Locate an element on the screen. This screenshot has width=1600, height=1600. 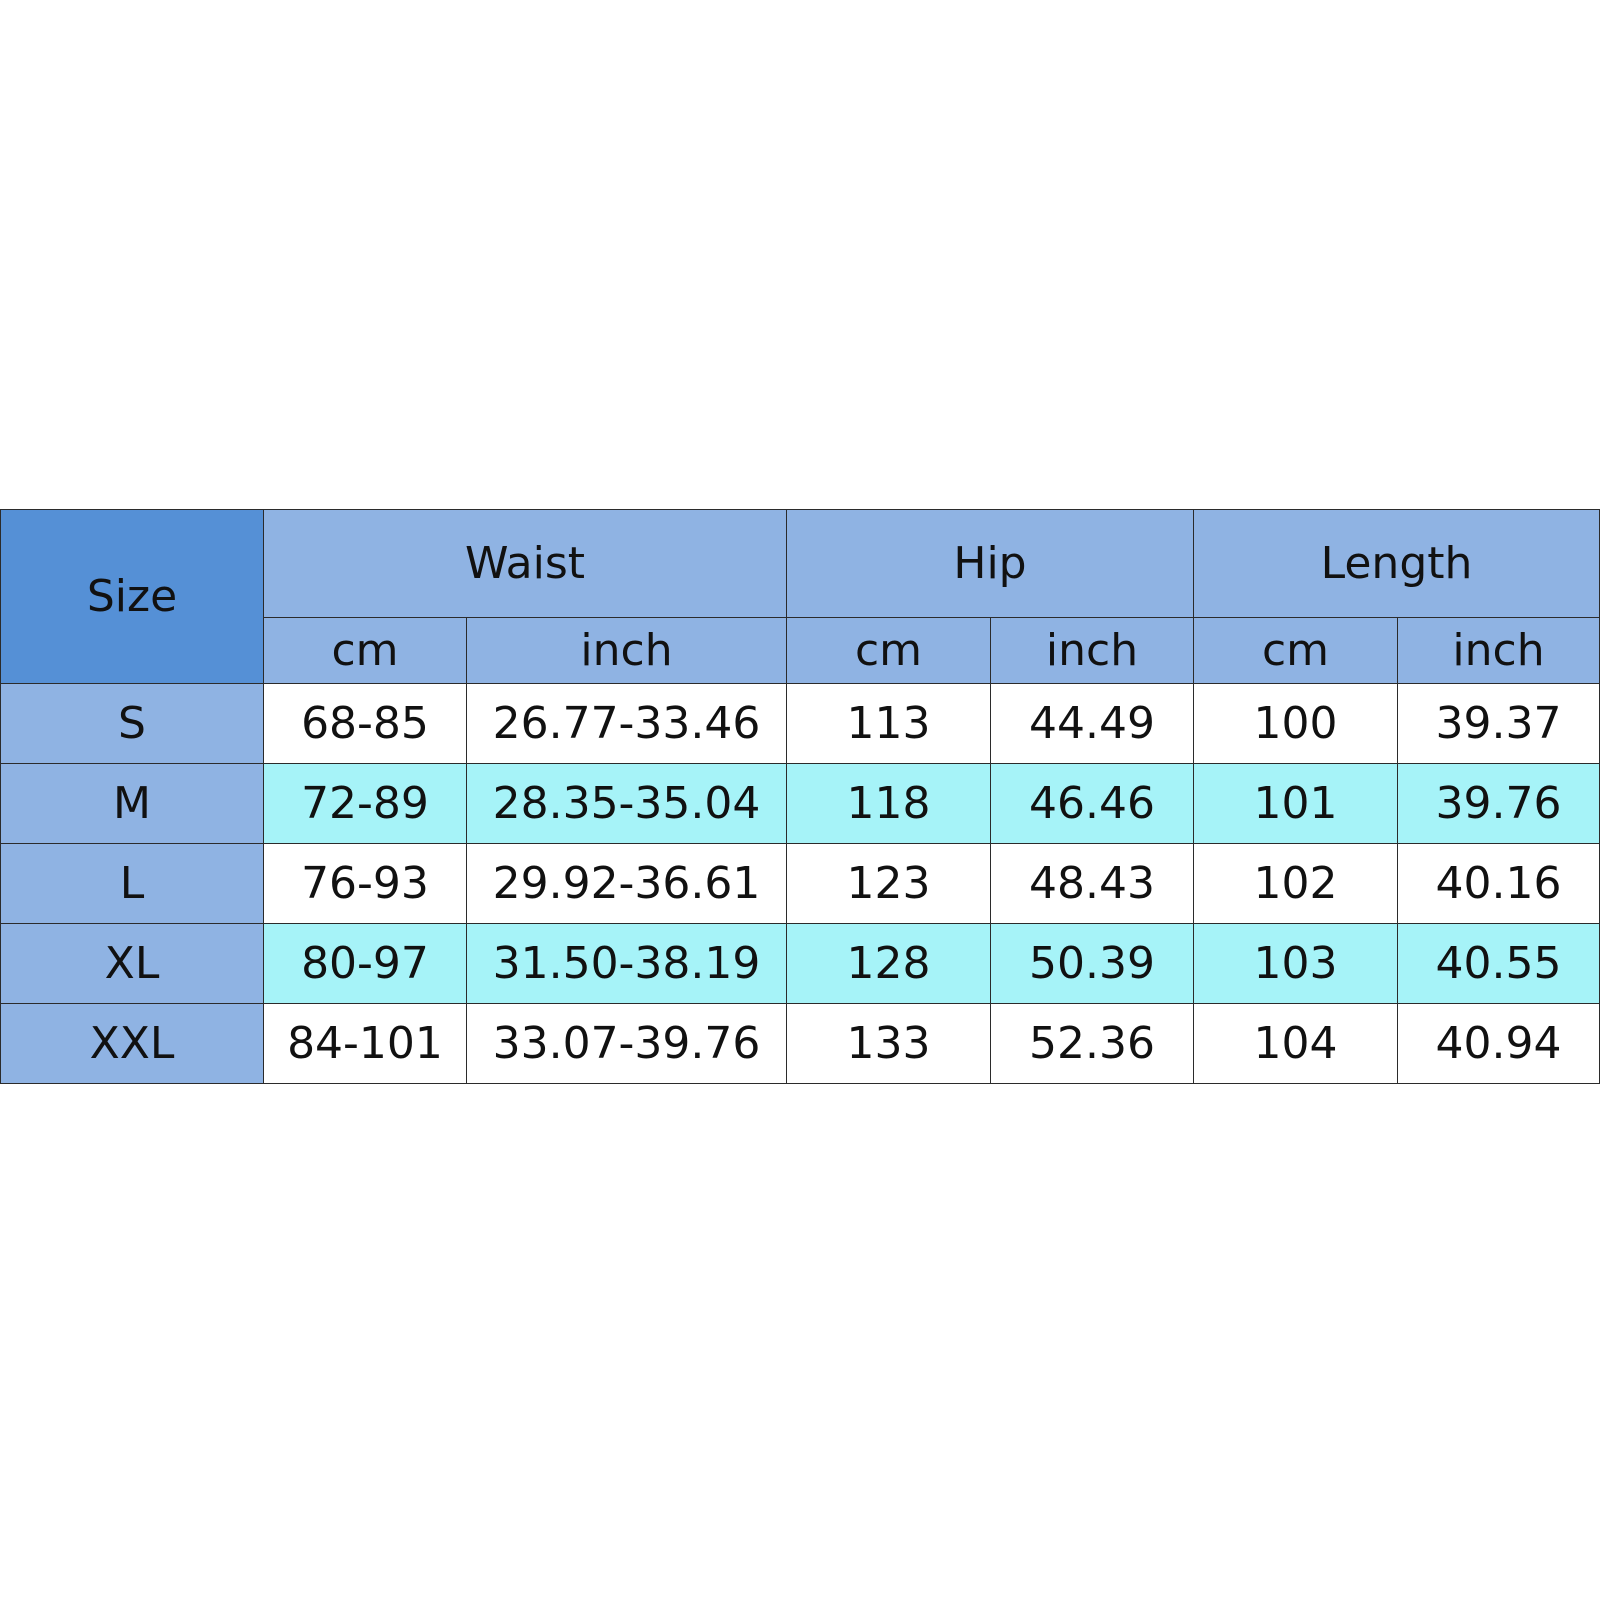
length-cm-cell: 102 is located at coordinates (1295, 883).